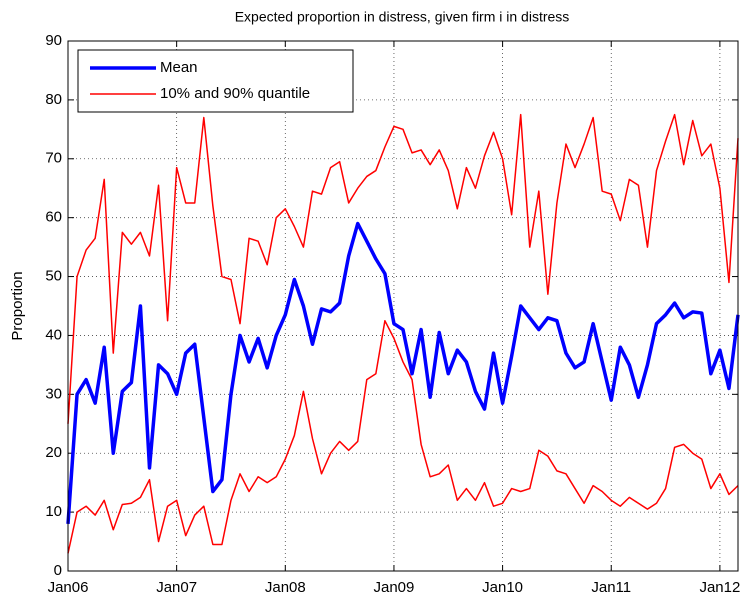 This screenshot has height=601, width=741. Describe the element at coordinates (53, 217) in the screenshot. I see `y-tick-label: 60` at that location.